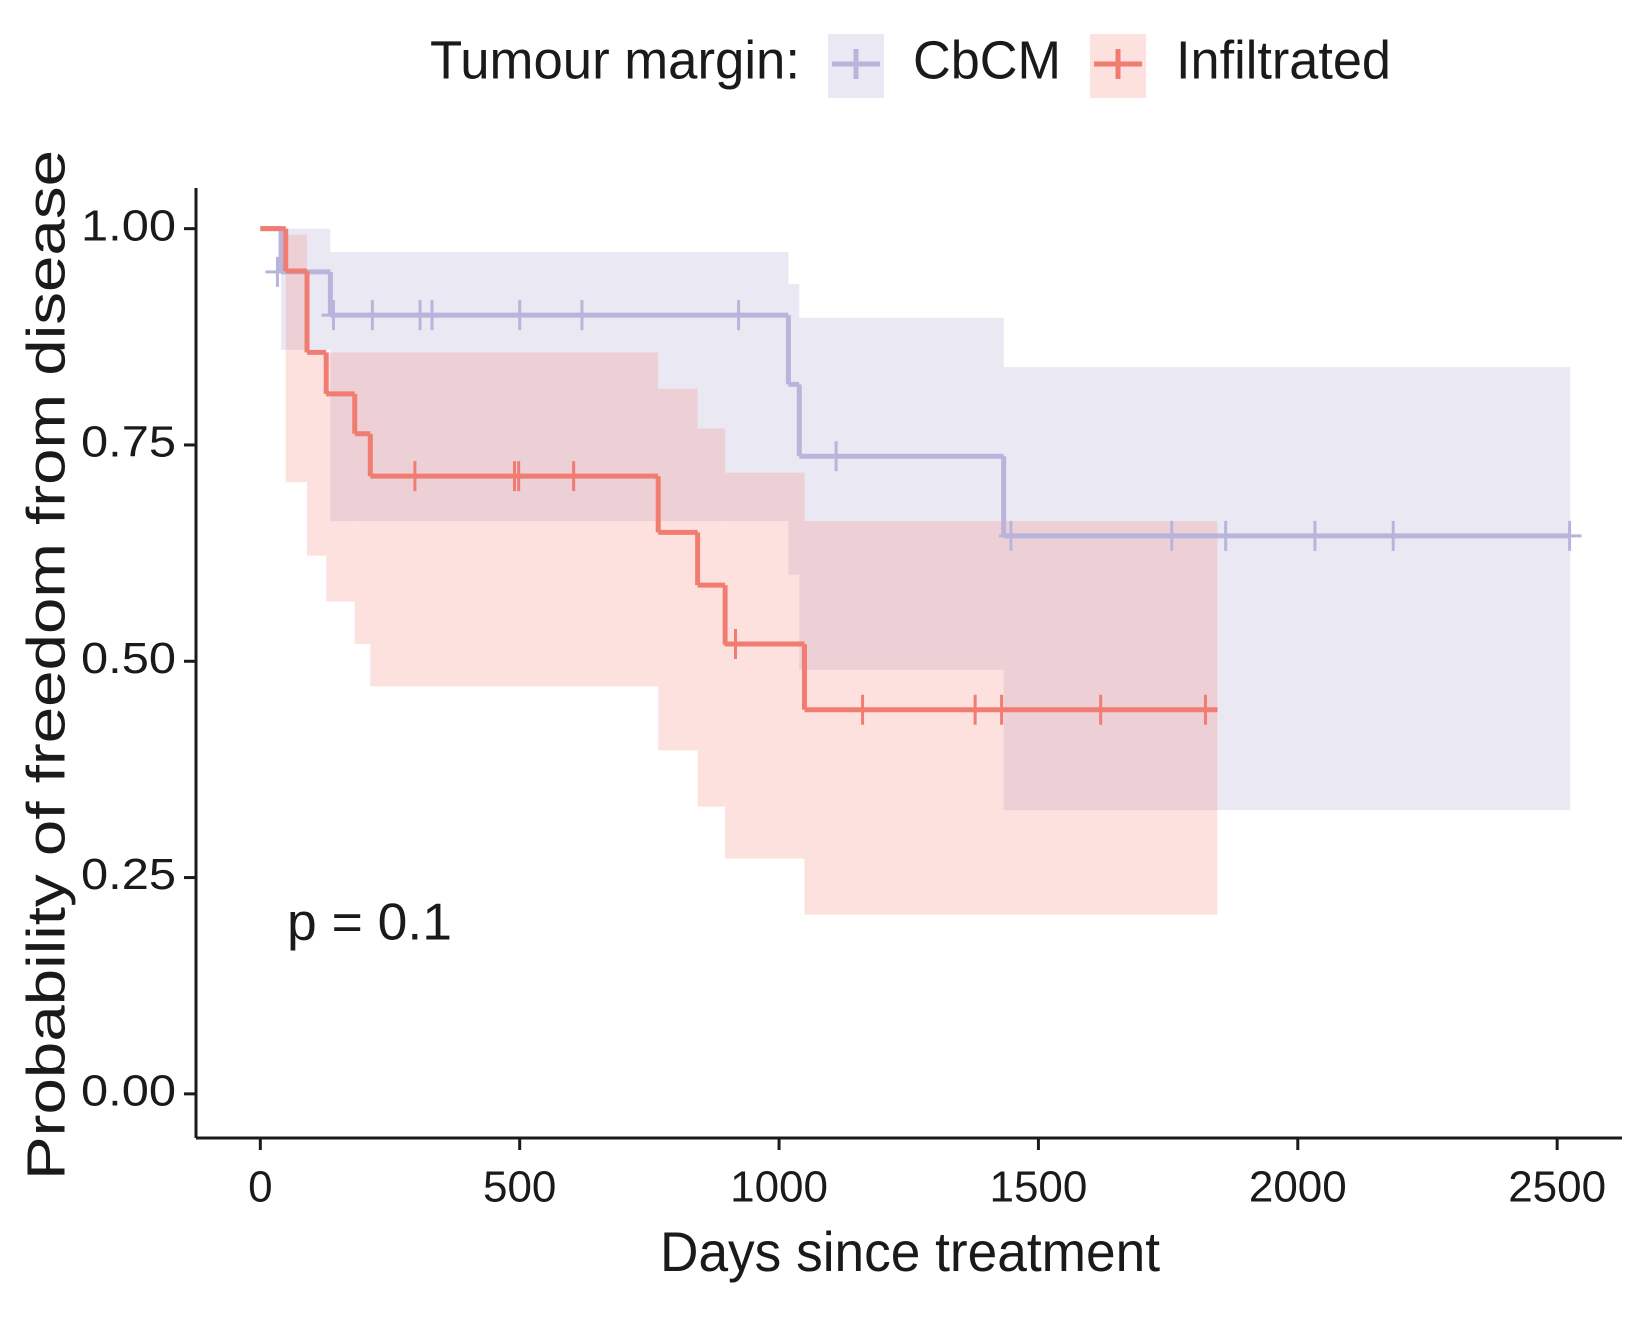  I want to click on legend-label: CbCM, so click(987, 60).